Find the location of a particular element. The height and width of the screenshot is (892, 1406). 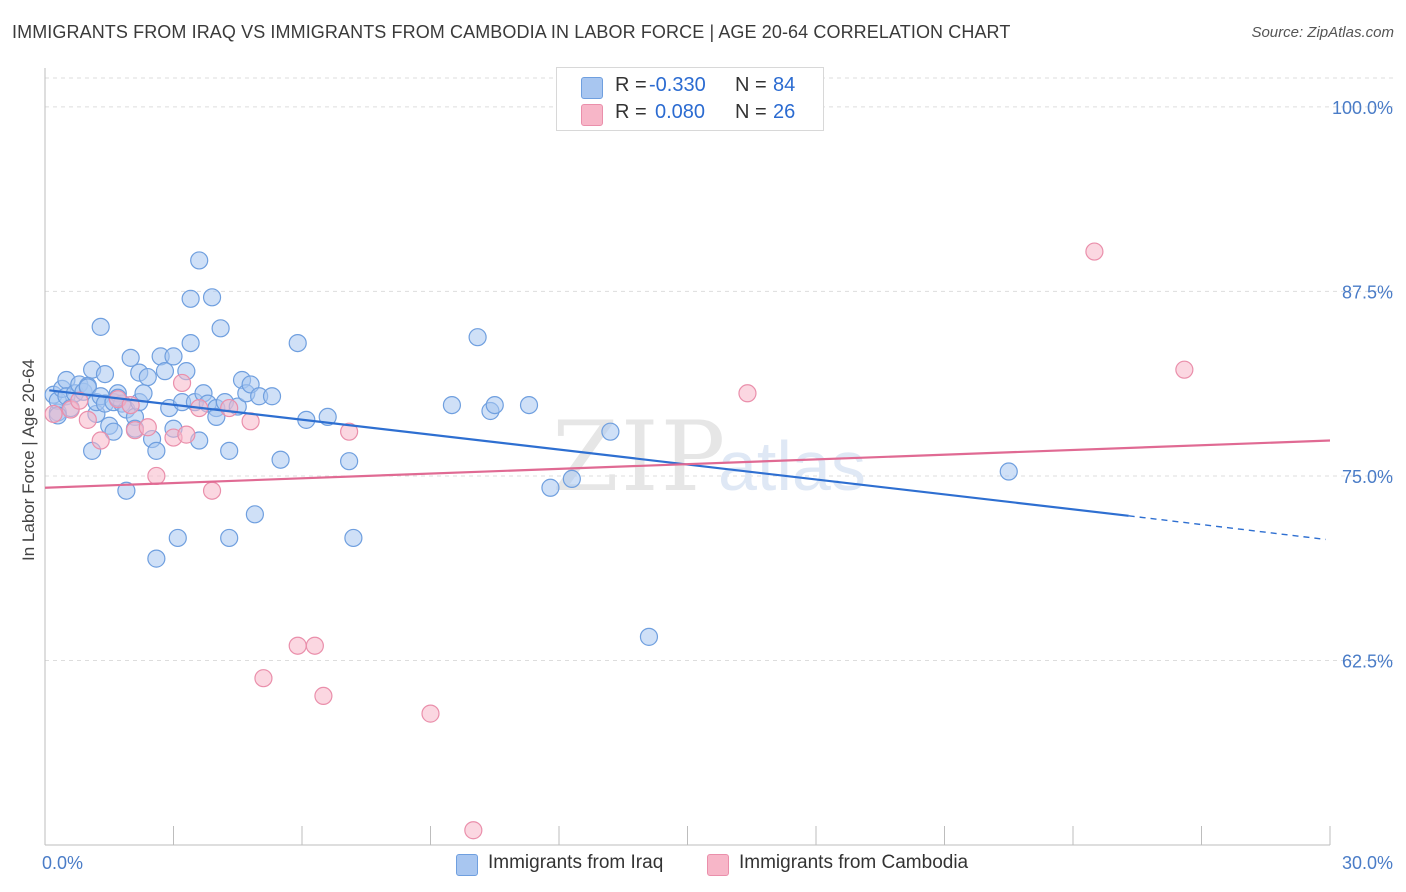

bottom-legend-label-cambodia: Immigrants from Cambodia is located at coordinates (854, 862).